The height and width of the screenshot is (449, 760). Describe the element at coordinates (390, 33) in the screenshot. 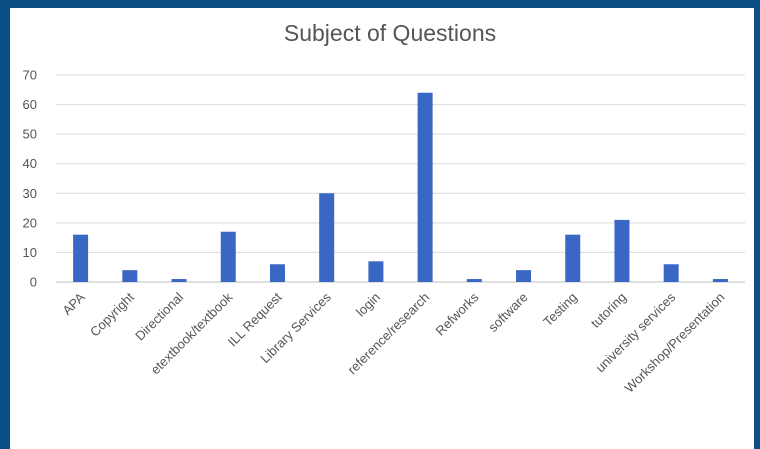

I see `chart-title: Subject of Questions` at that location.